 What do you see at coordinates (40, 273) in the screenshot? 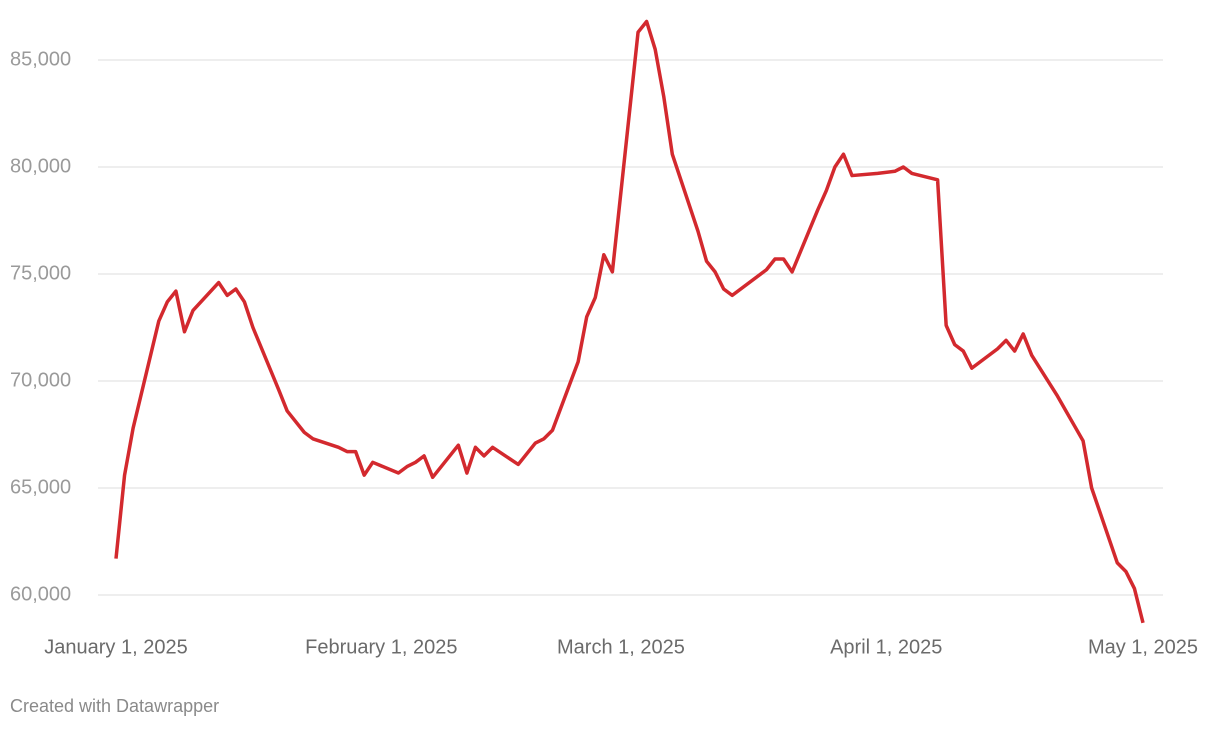
I see `y-tick-label: 75,000` at bounding box center [40, 273].